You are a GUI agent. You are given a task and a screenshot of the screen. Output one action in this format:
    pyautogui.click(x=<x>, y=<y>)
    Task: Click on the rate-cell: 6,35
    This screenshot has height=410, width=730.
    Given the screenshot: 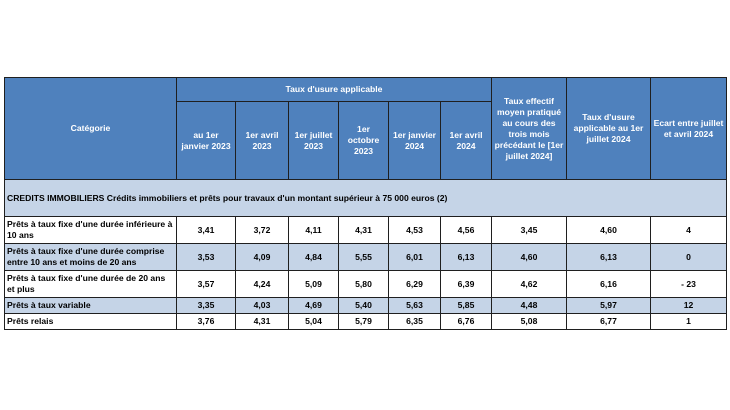 What is the action you would take?
    pyautogui.click(x=414, y=321)
    